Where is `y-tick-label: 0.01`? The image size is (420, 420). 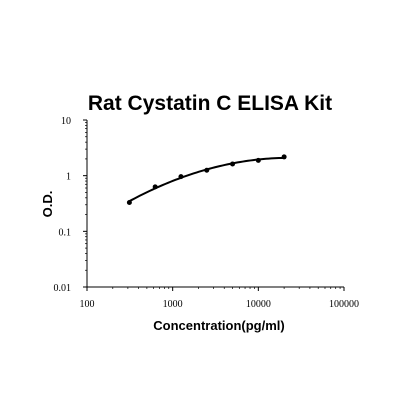 y-tick-label: 0.01 is located at coordinates (63, 288).